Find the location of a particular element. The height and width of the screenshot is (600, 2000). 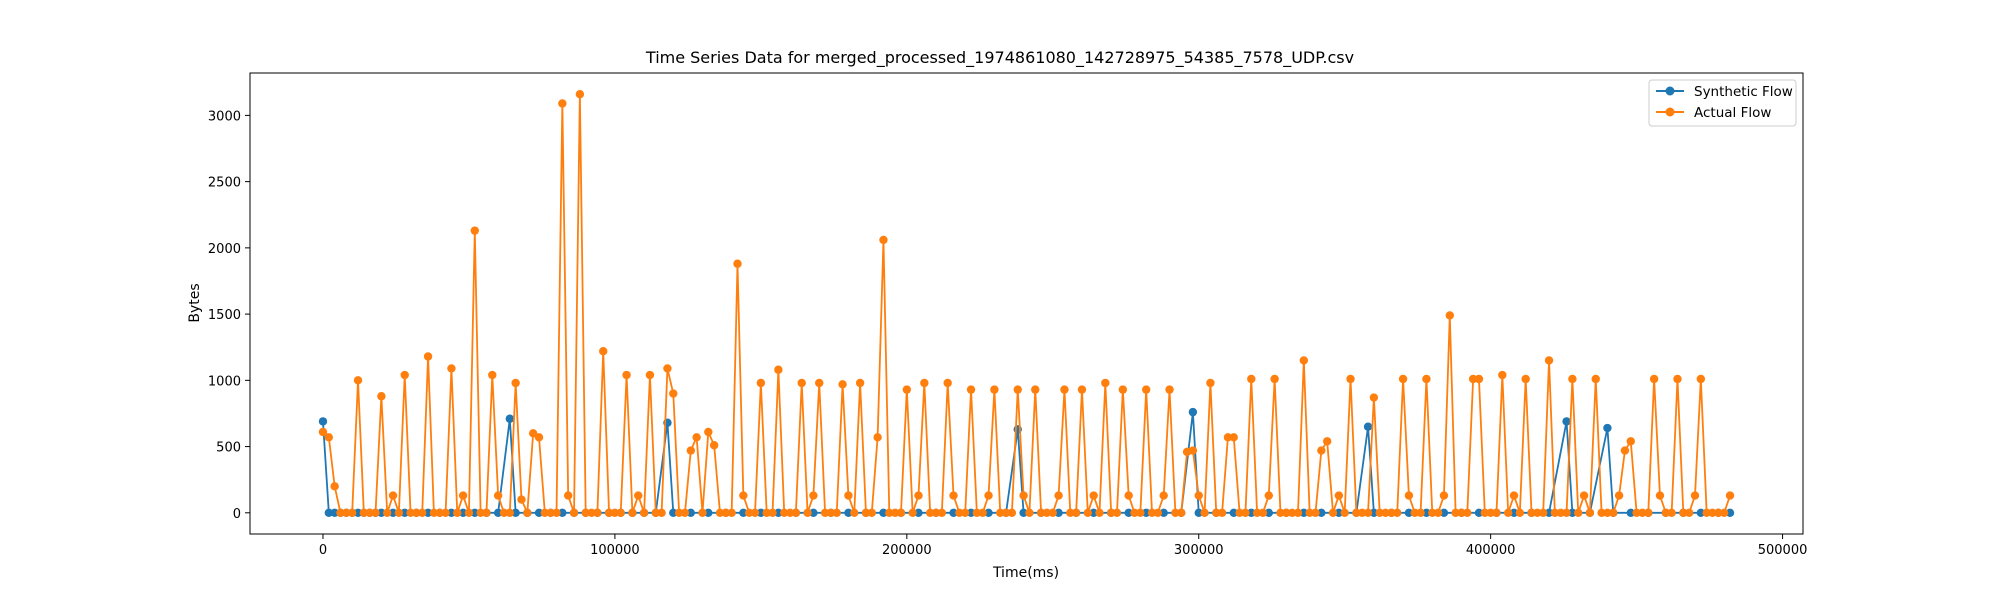

legend-synthetic-marker is located at coordinates (1670, 91).